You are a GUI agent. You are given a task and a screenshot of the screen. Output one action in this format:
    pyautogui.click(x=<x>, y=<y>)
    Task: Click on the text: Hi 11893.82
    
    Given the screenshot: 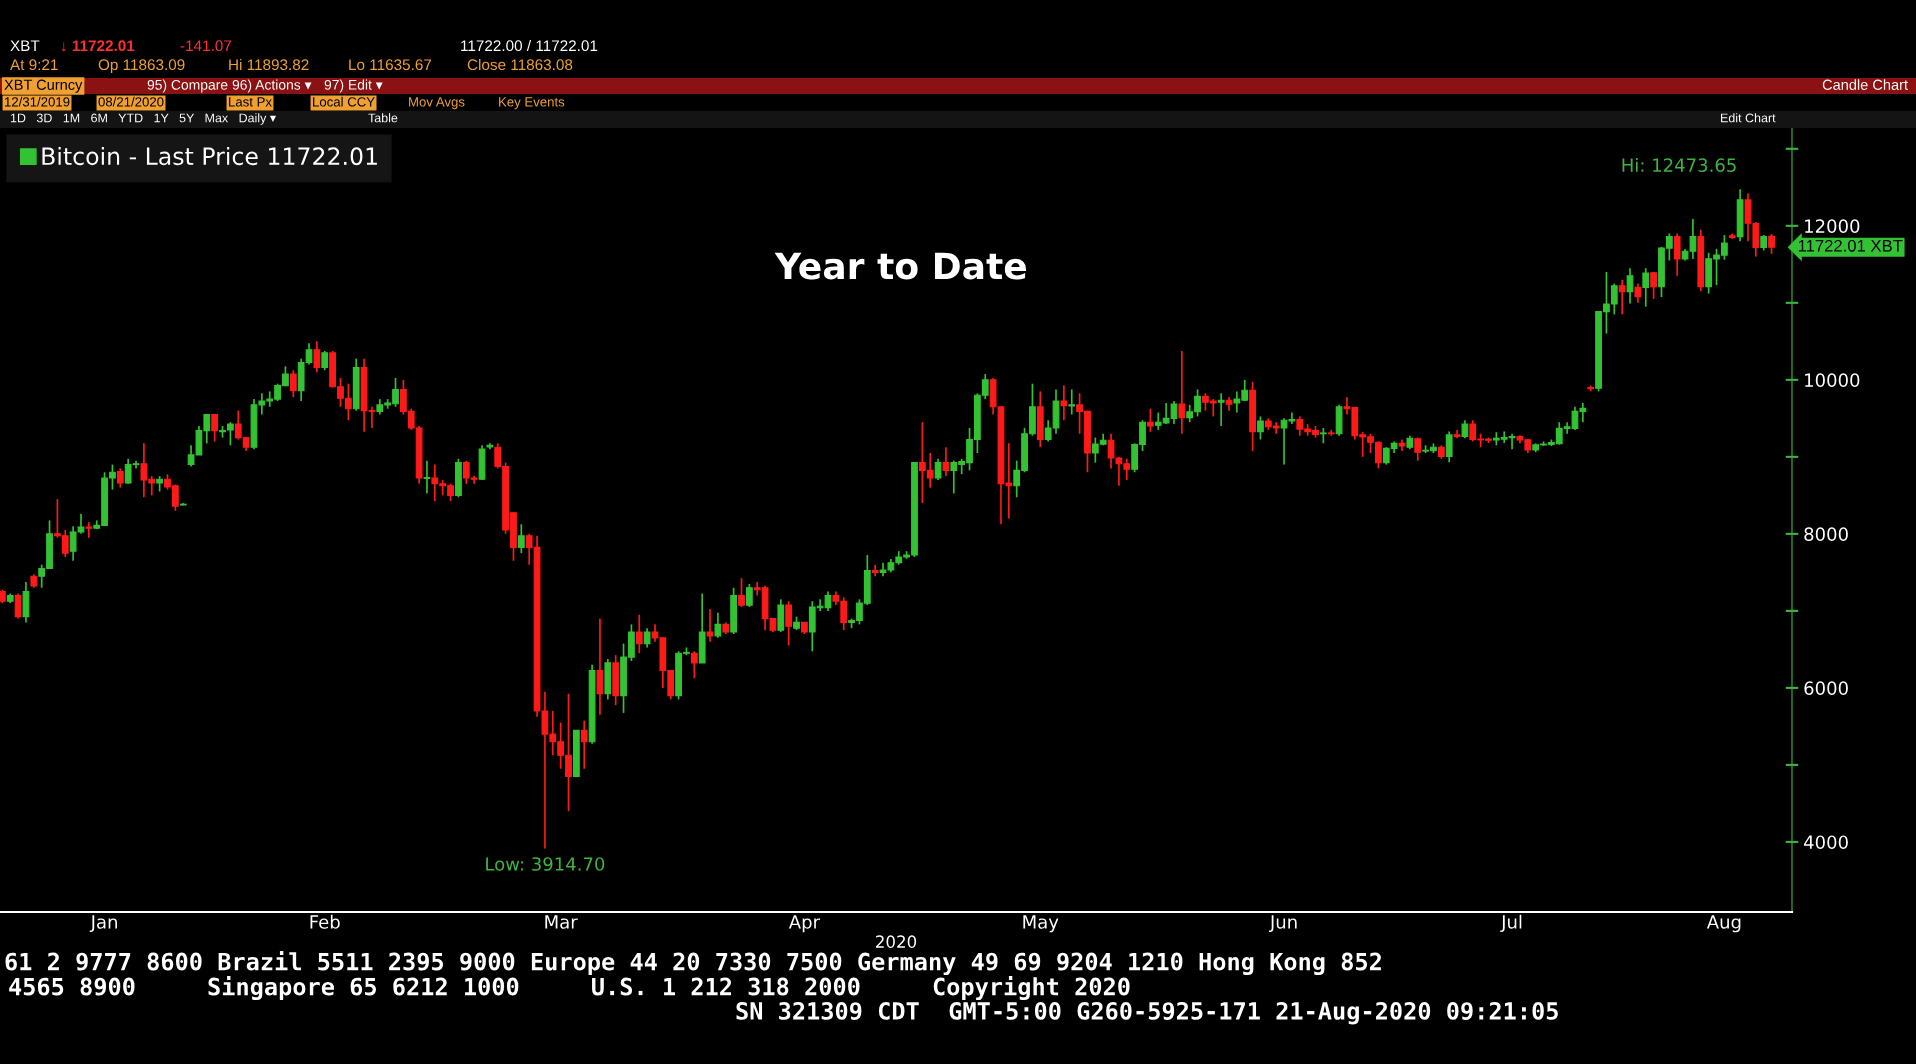 What is the action you would take?
    pyautogui.click(x=269, y=64)
    